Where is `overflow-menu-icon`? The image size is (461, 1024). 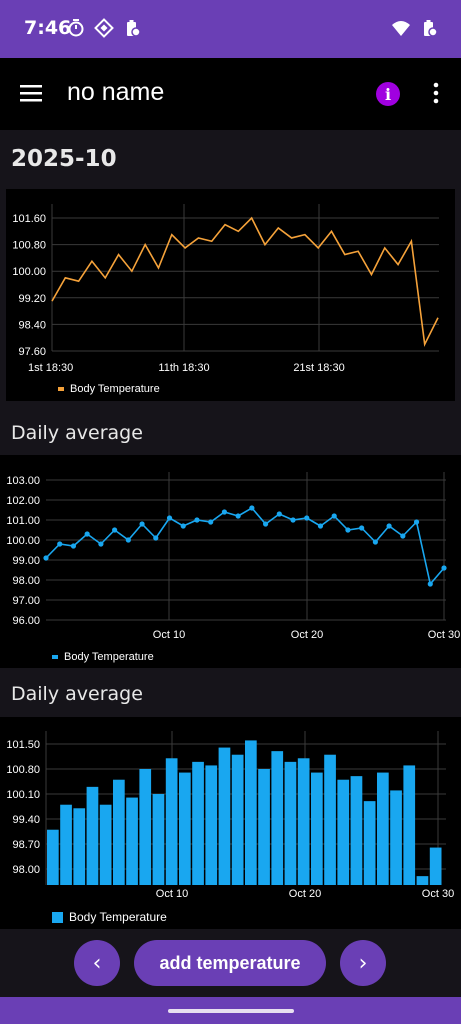 overflow-menu-icon is located at coordinates (436, 93).